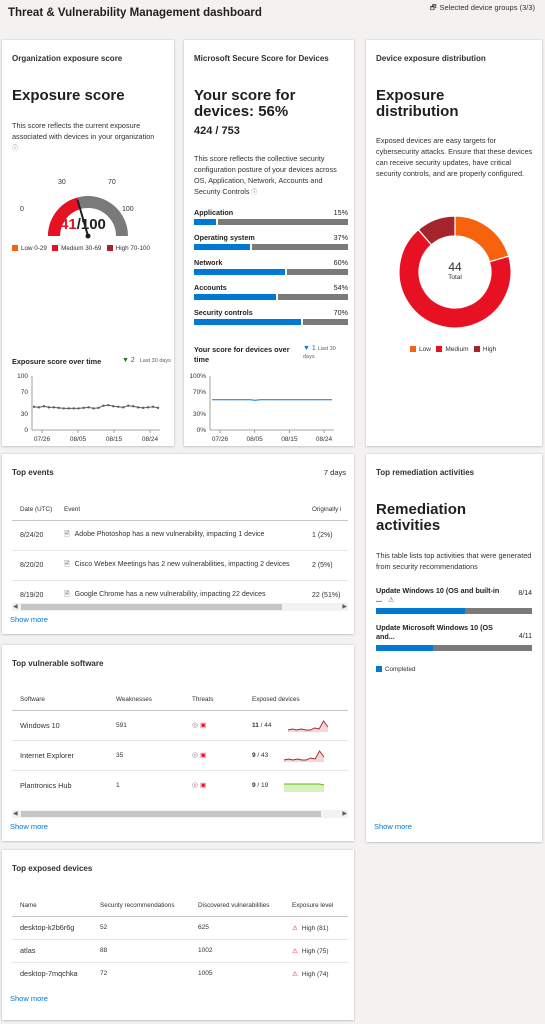 The image size is (545, 1024). What do you see at coordinates (395, 669) in the screenshot?
I see `remediation-legend: Completed` at bounding box center [395, 669].